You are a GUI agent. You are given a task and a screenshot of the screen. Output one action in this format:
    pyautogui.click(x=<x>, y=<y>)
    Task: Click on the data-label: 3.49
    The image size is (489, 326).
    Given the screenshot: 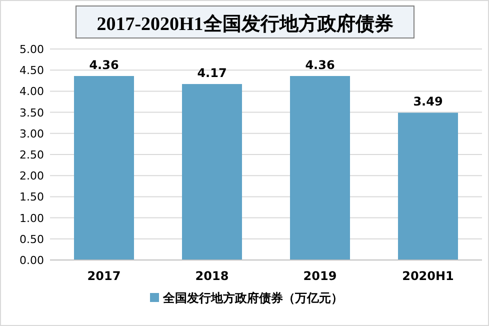 What is the action you would take?
    pyautogui.click(x=428, y=101)
    